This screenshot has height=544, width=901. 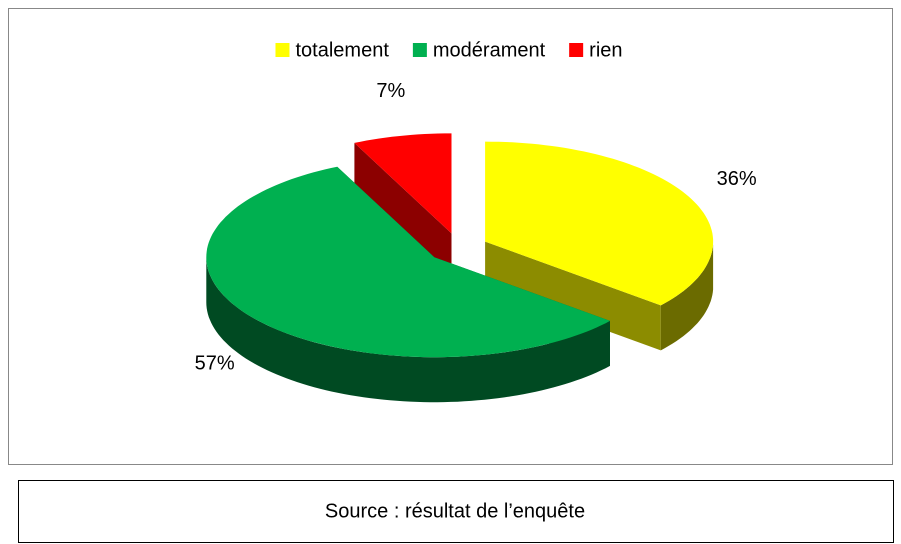 I want to click on data-label: 36%, so click(x=737, y=179).